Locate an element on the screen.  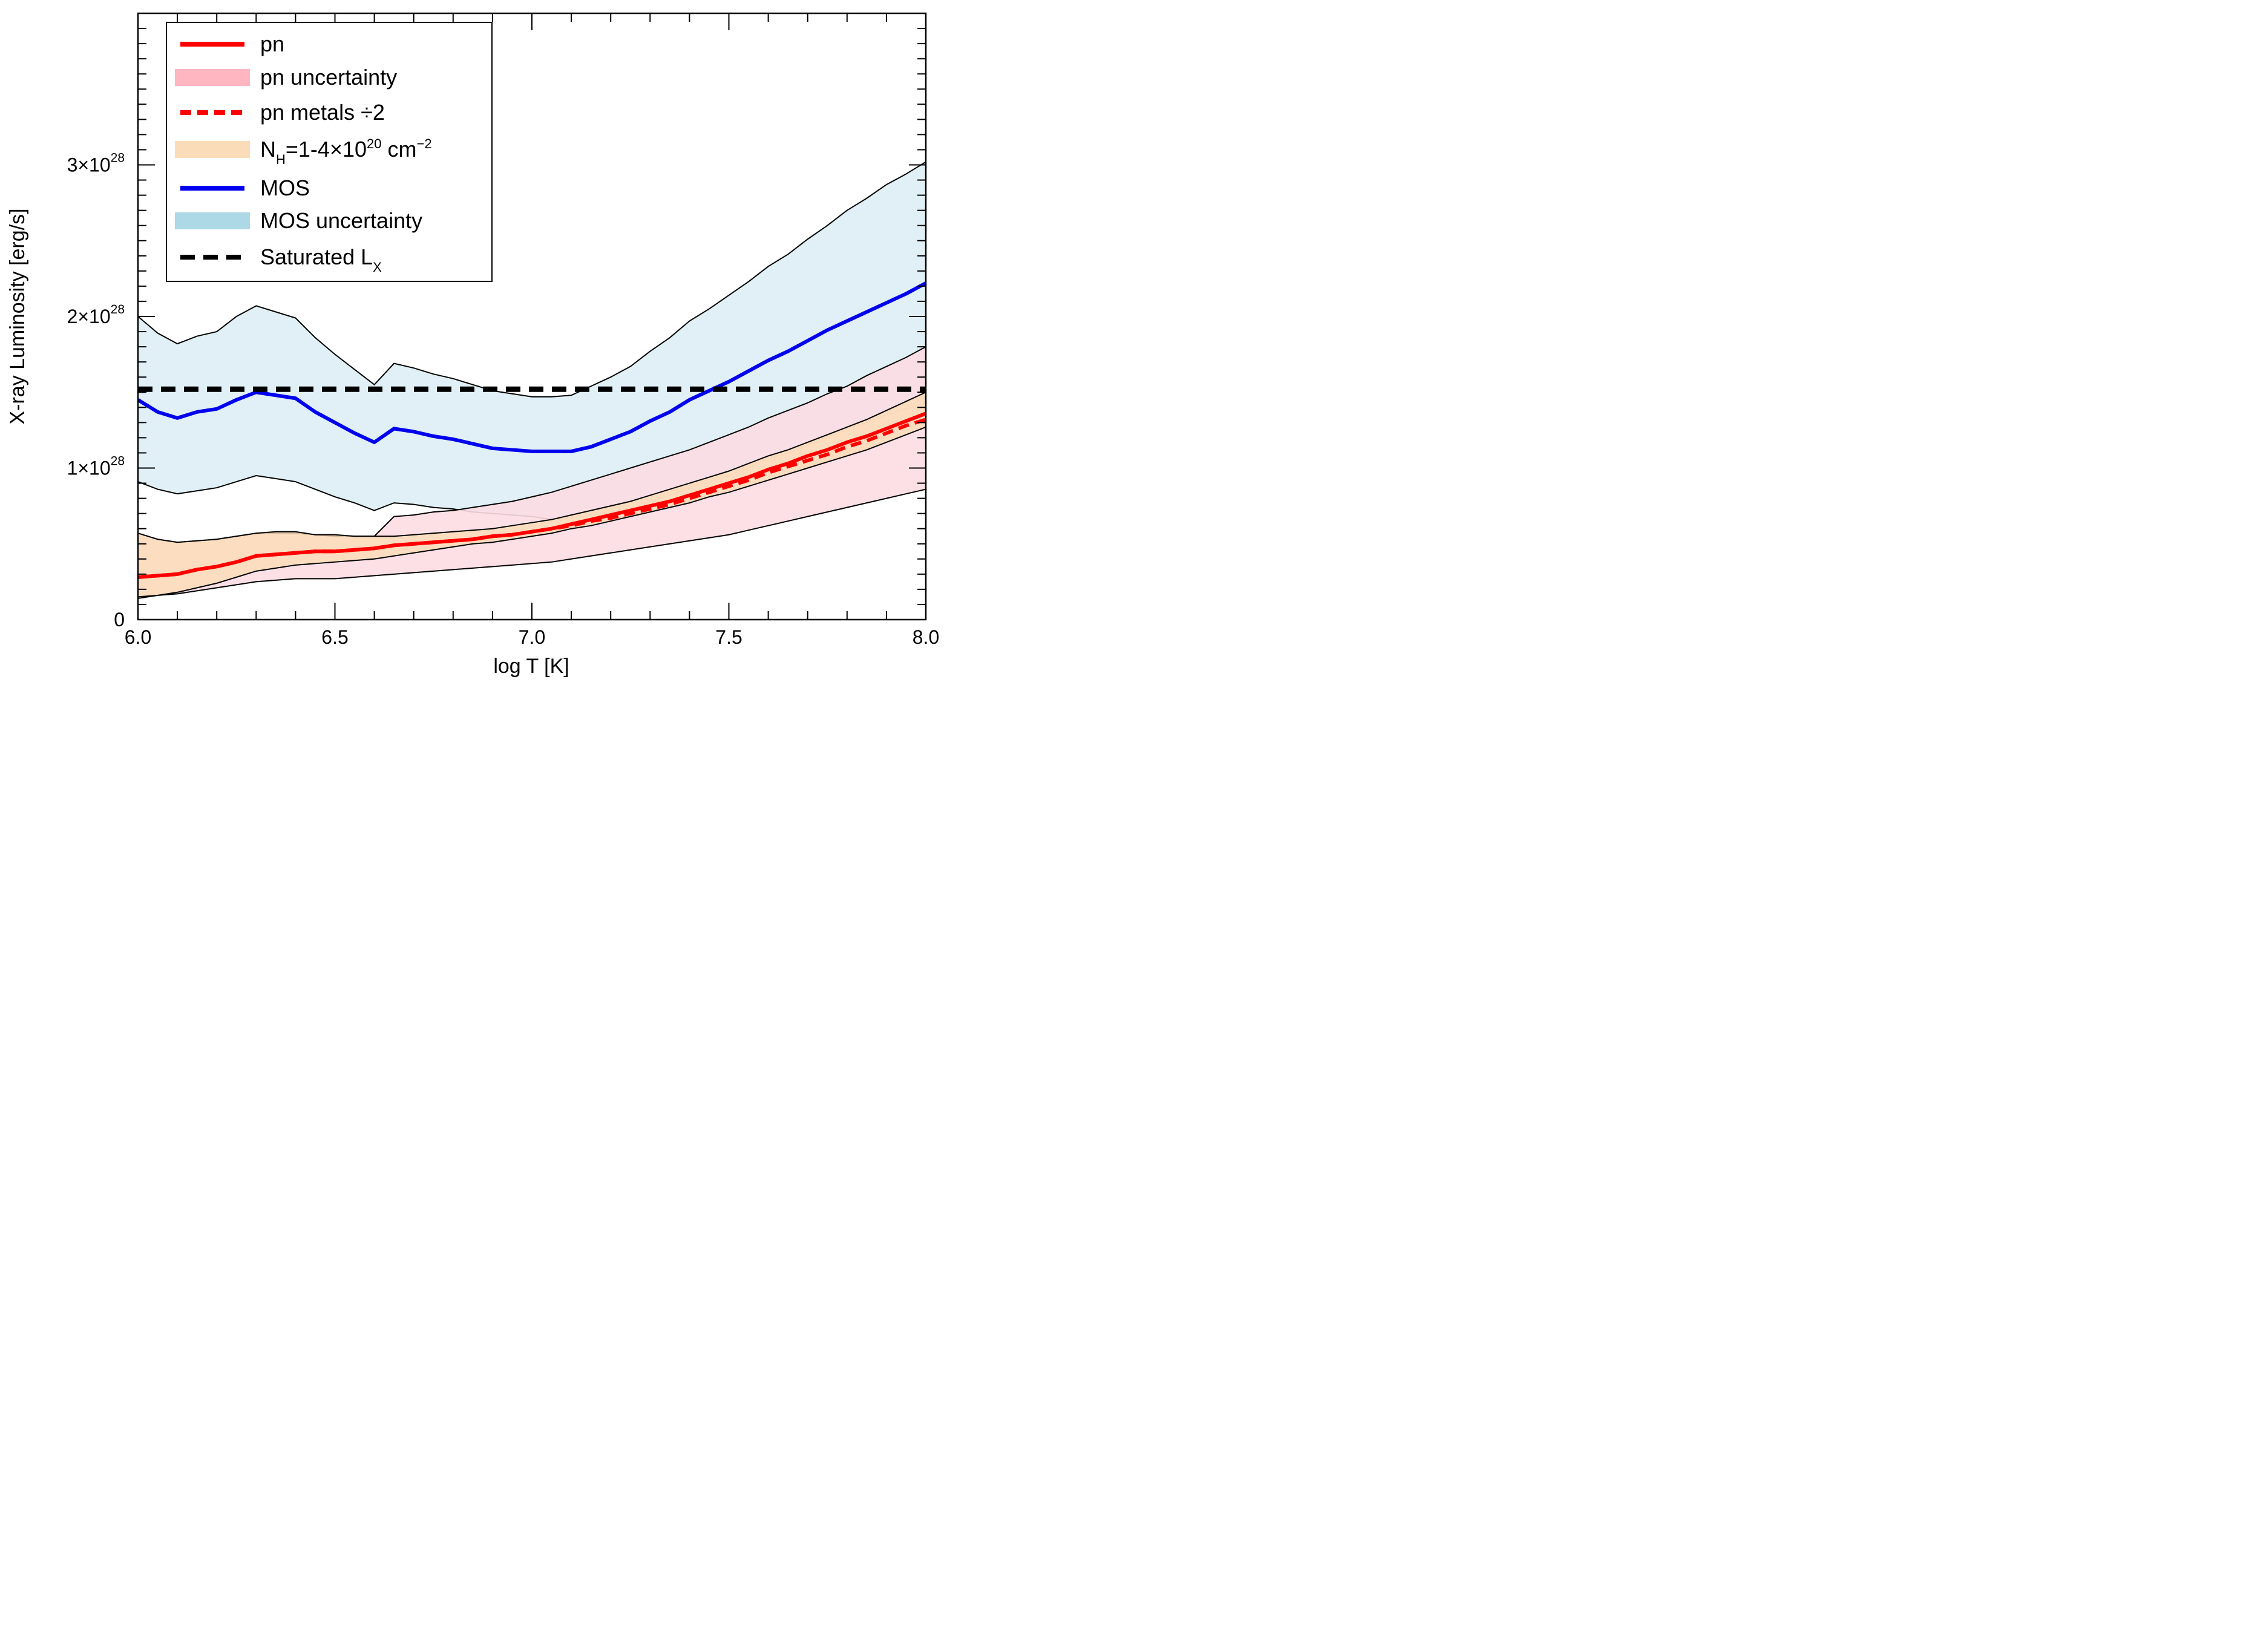
x-tick-label: 7.0 is located at coordinates (532, 637).